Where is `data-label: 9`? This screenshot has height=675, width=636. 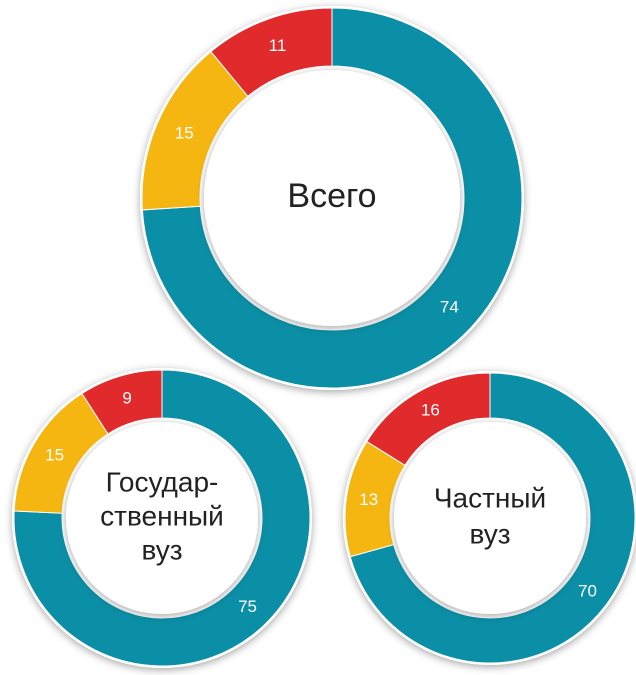 data-label: 9 is located at coordinates (126, 398).